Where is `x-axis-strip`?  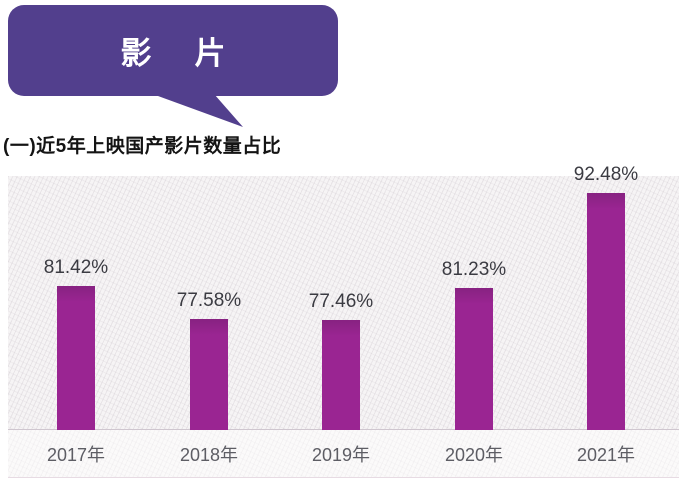 x-axis-strip is located at coordinates (343, 453).